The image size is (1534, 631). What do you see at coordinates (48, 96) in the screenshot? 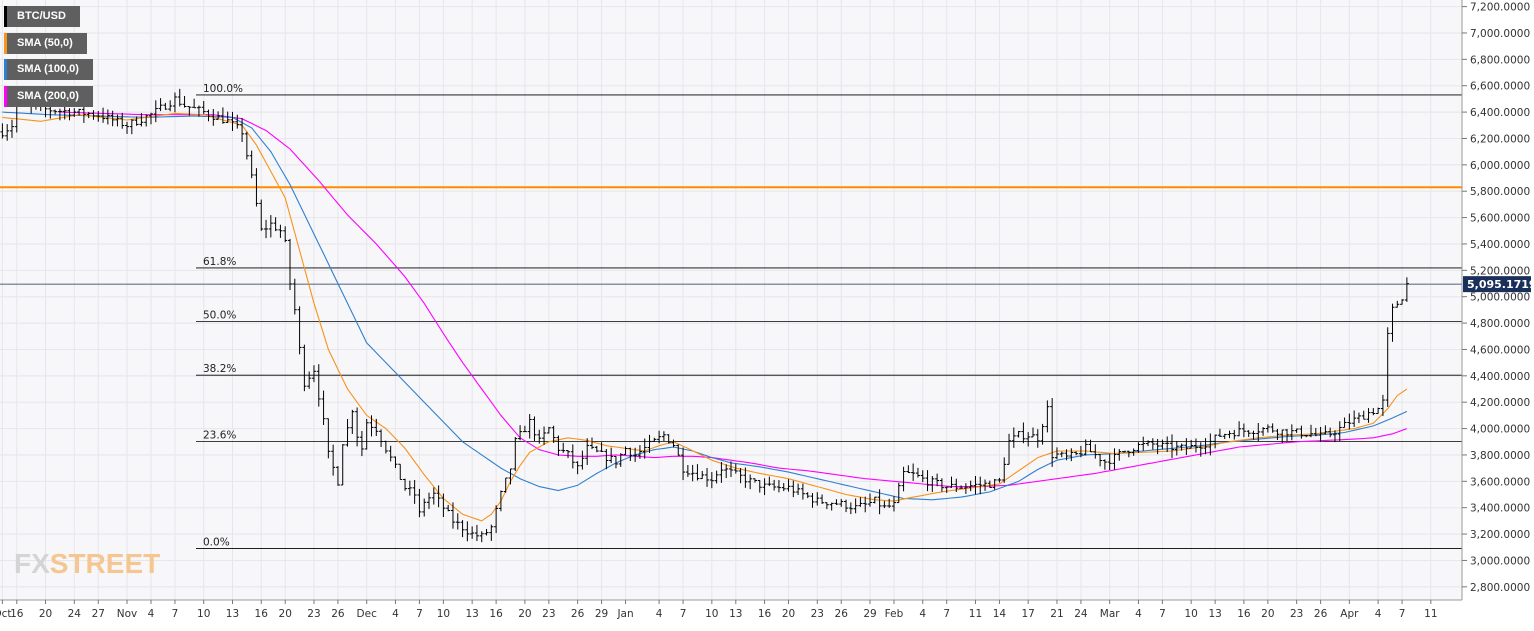
I see `legend-sma200: SMA (200,0)` at bounding box center [48, 96].